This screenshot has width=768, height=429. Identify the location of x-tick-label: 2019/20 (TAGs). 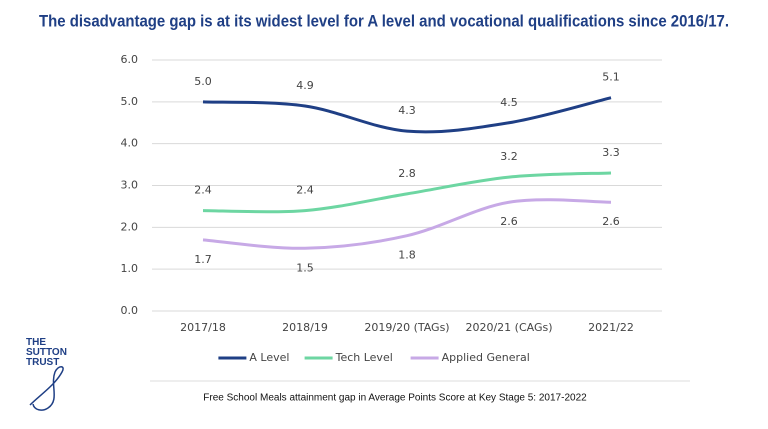
(406, 327).